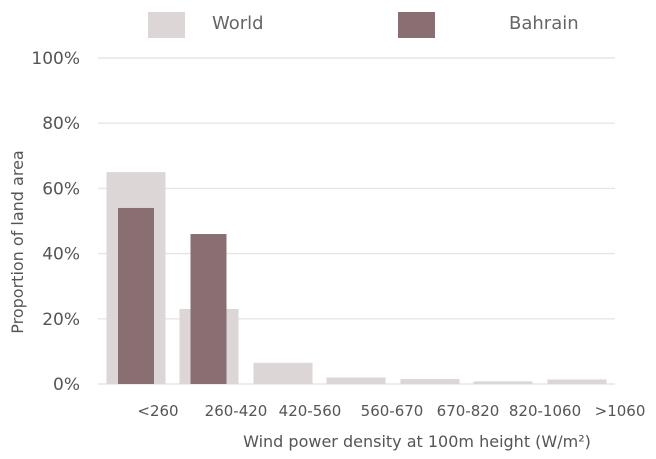  Describe the element at coordinates (238, 23) in the screenshot. I see `legend-label-world: World` at that location.